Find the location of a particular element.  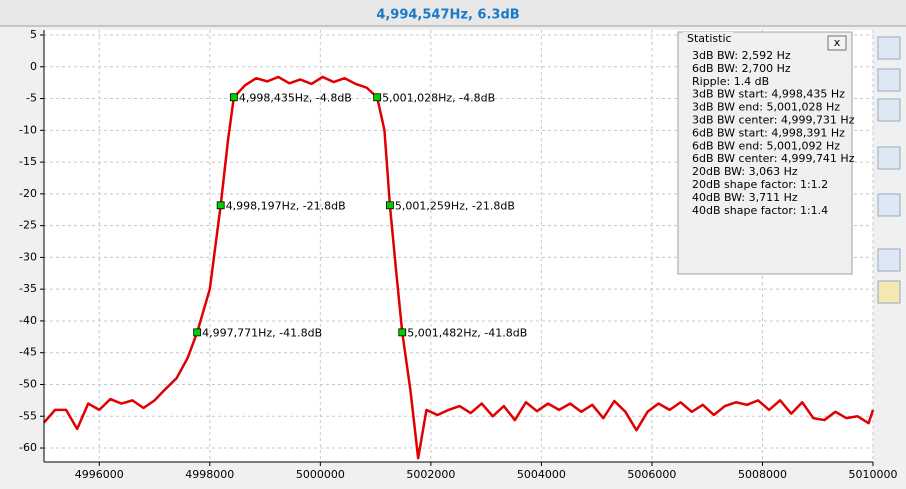

statistic-line: 3dB BW end: 5,001,028 Hz is located at coordinates (766, 107).